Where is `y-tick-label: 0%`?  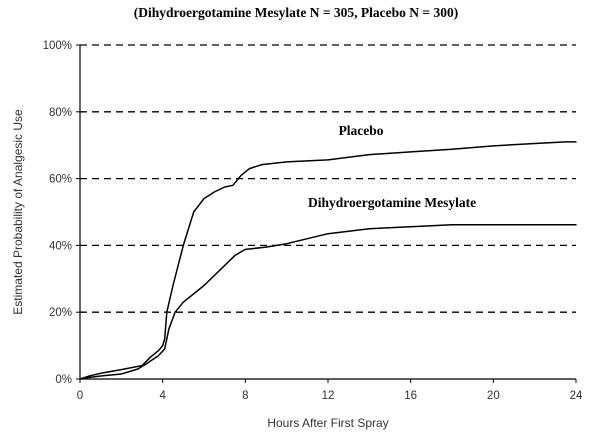 y-tick-label: 0% is located at coordinates (63, 380).